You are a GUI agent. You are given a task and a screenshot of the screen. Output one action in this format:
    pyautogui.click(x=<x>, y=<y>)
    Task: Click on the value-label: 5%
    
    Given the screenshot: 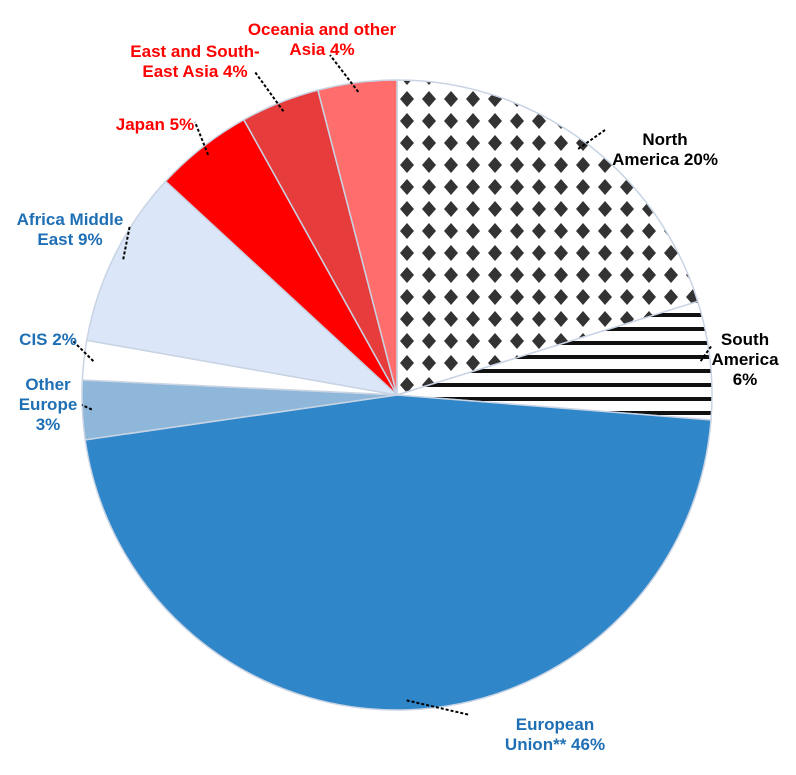 What is the action you would take?
    pyautogui.click(x=182, y=124)
    